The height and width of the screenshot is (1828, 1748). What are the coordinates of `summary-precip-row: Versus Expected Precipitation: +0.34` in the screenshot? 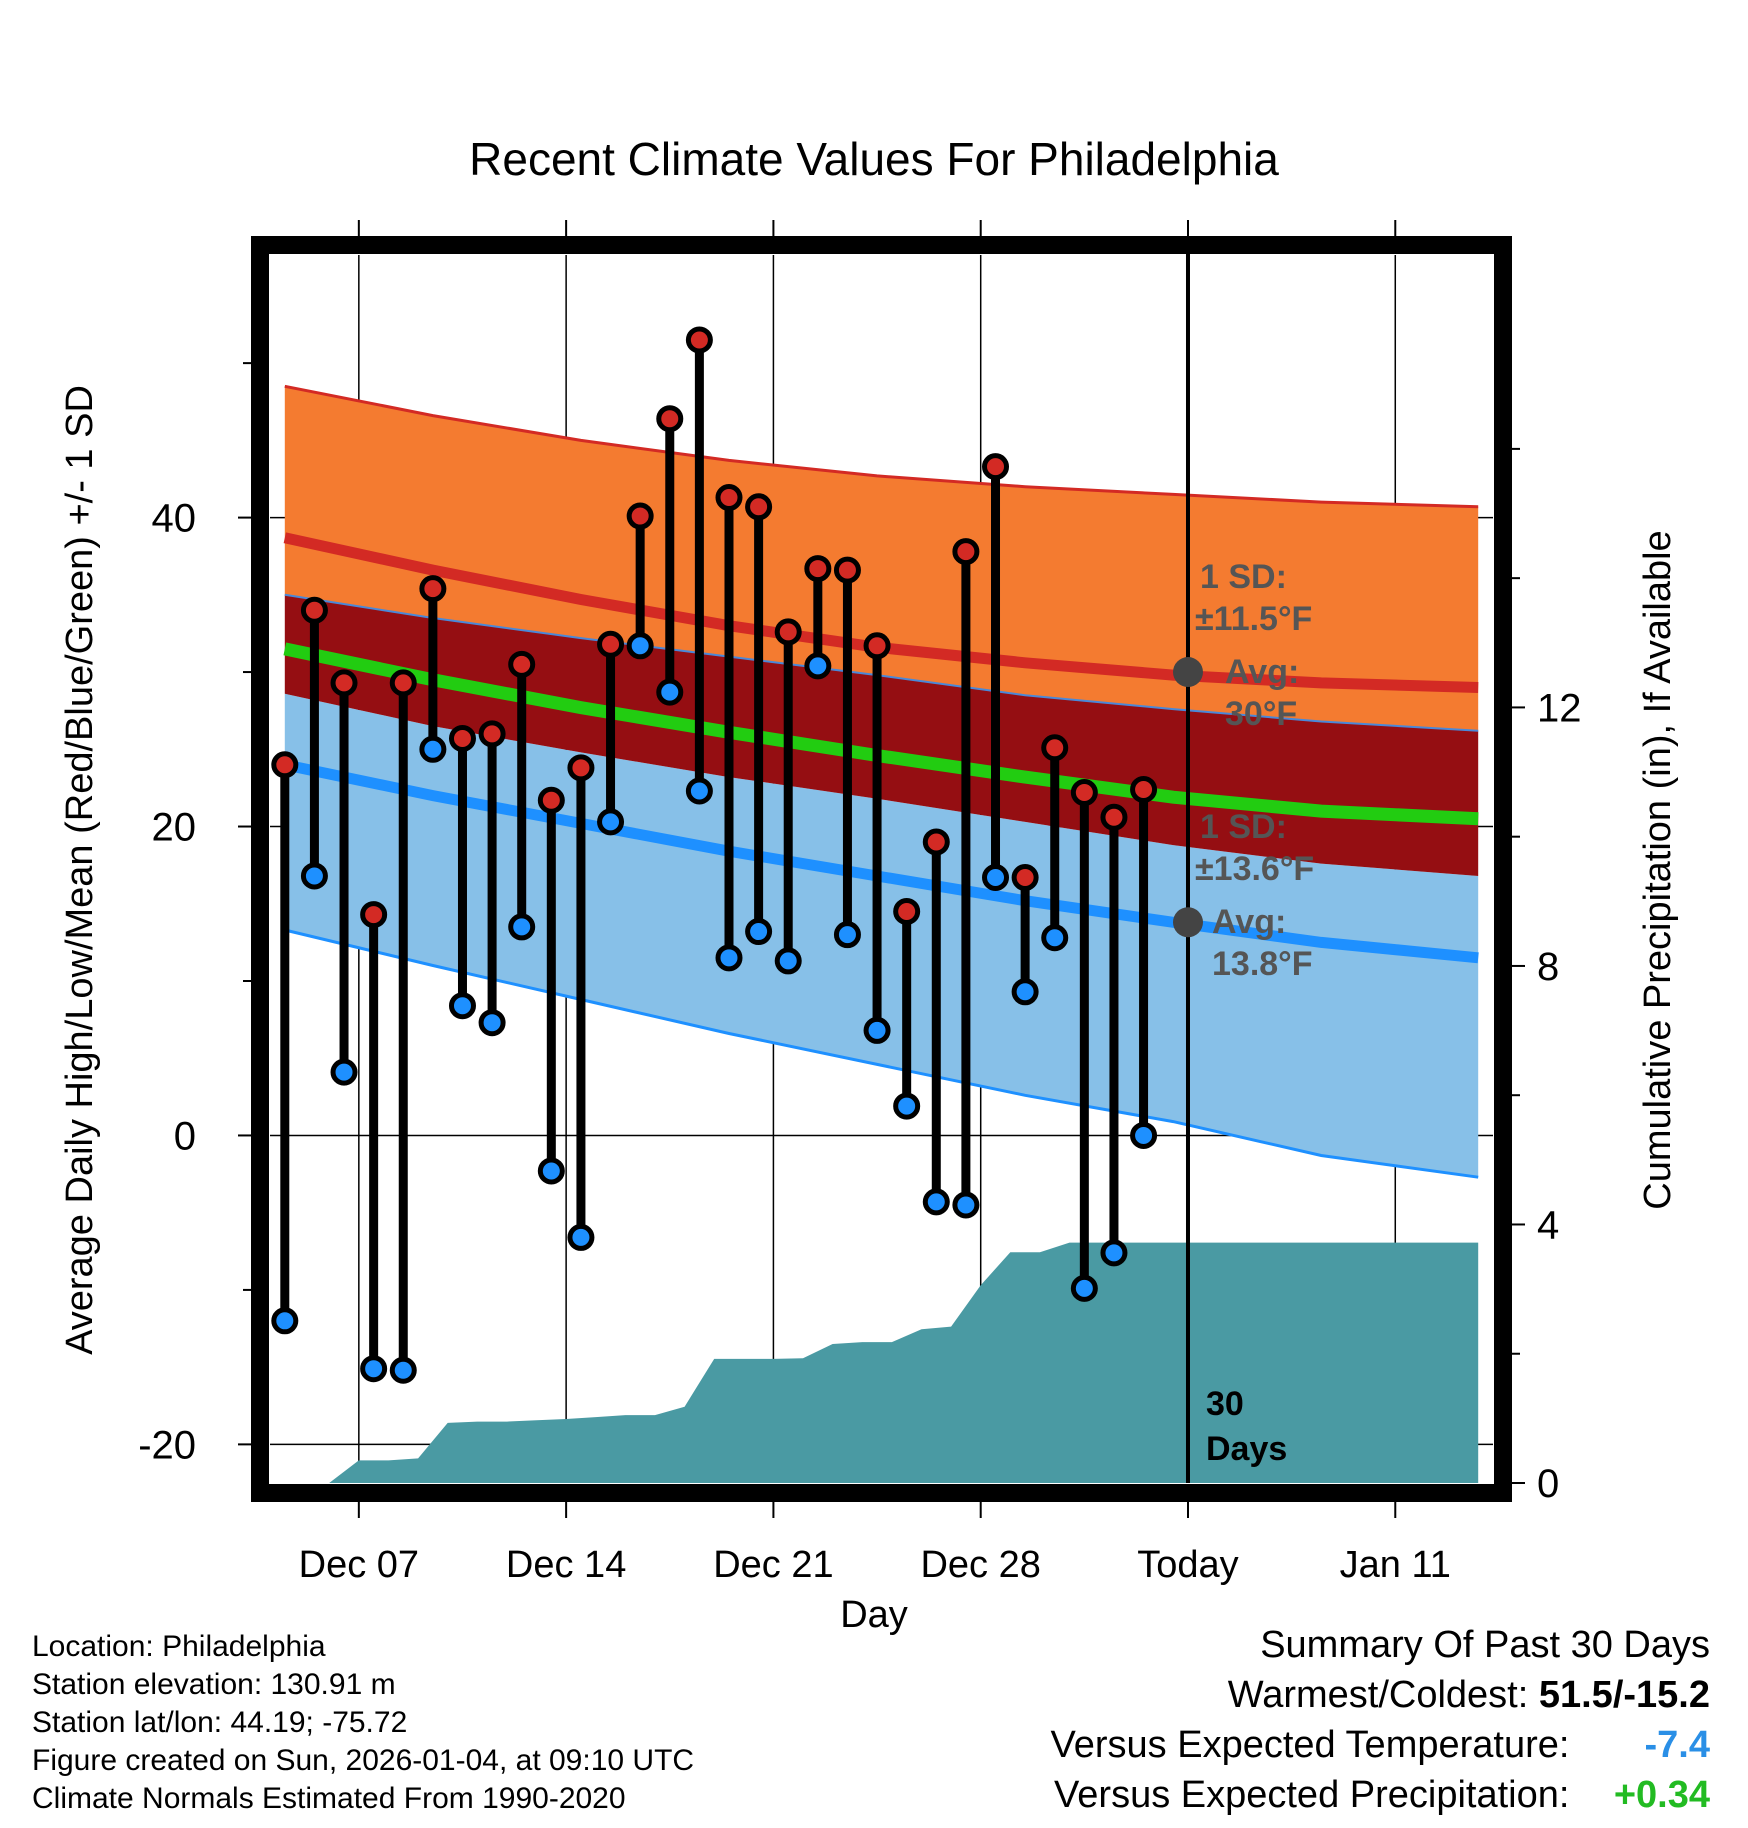 It's located at (1380, 1795).